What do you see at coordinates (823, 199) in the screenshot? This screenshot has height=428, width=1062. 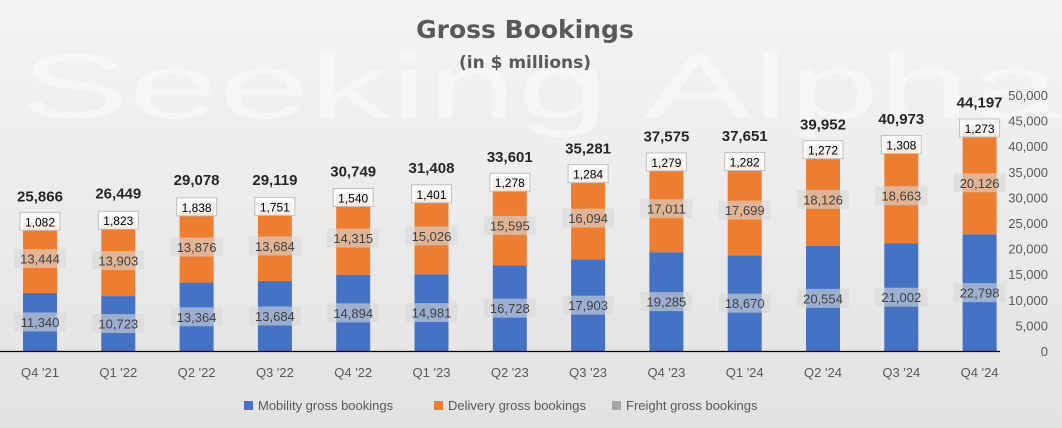 I see `delivery-value-label: 18,126` at bounding box center [823, 199].